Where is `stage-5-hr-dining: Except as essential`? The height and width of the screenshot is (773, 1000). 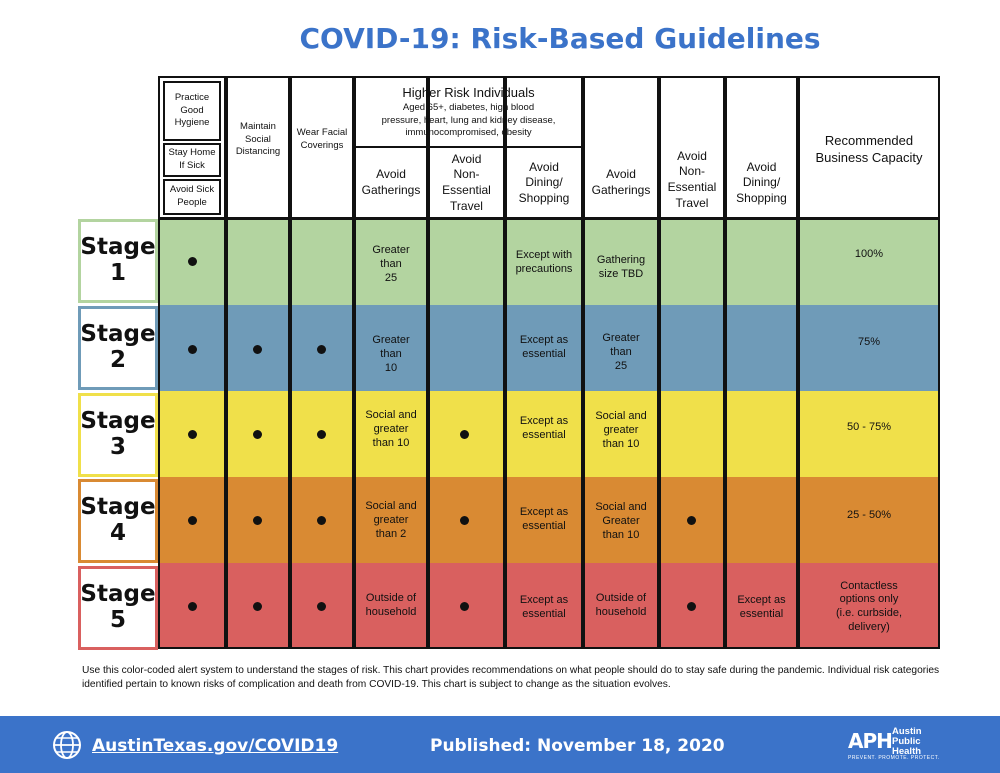 stage-5-hr-dining: Except as essential is located at coordinates (544, 607).